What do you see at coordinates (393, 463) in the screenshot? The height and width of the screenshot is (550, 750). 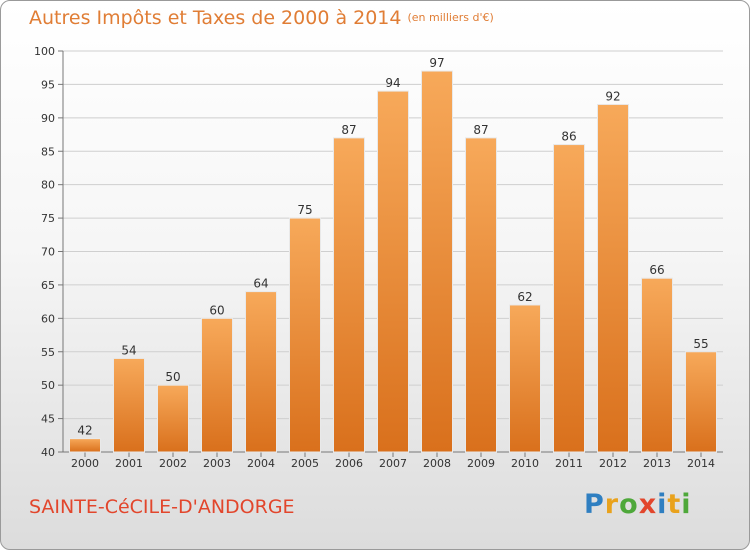 I see `x-tick-label: 2007` at bounding box center [393, 463].